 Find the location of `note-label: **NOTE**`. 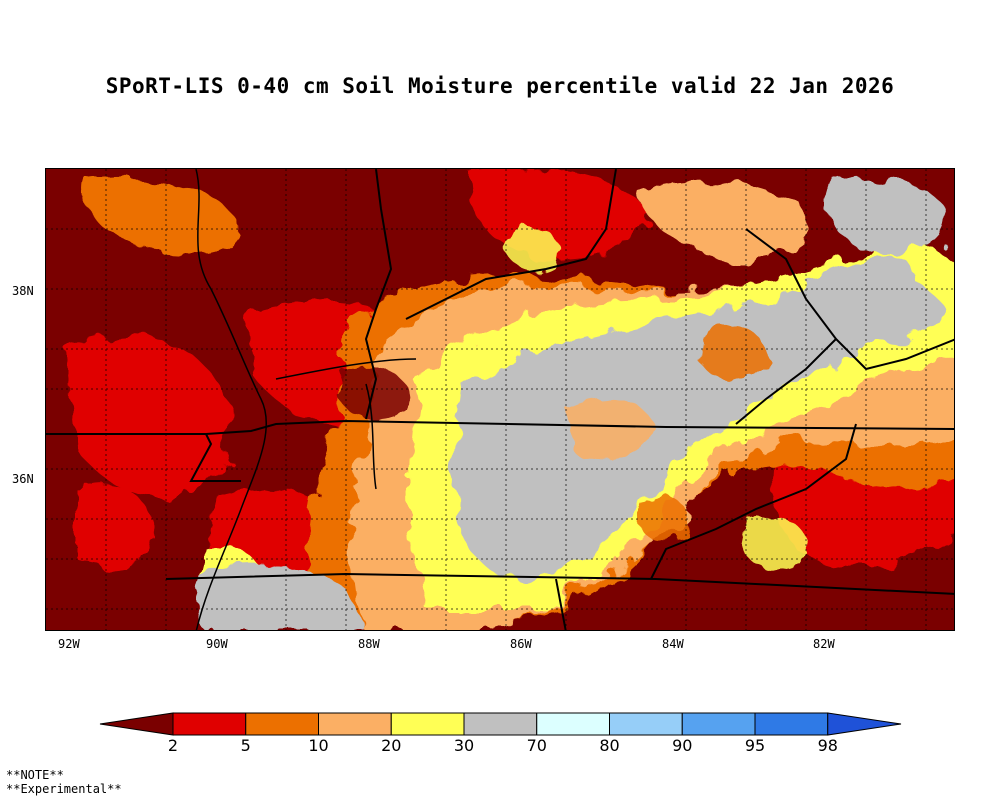

note-label: **NOTE** is located at coordinates (35, 775).